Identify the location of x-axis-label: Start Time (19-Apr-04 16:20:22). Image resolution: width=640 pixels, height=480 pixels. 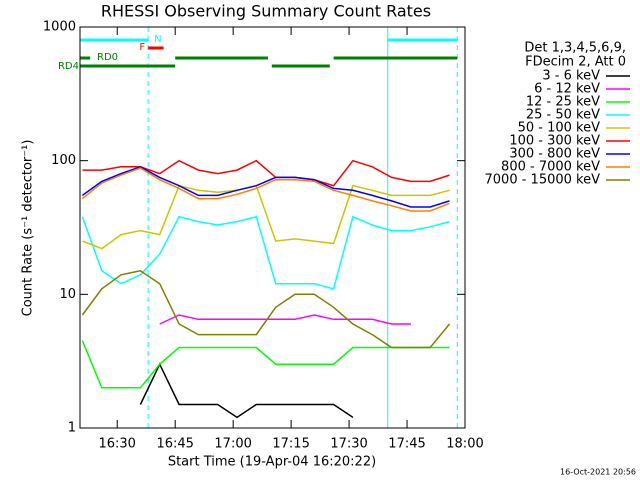
(272, 462).